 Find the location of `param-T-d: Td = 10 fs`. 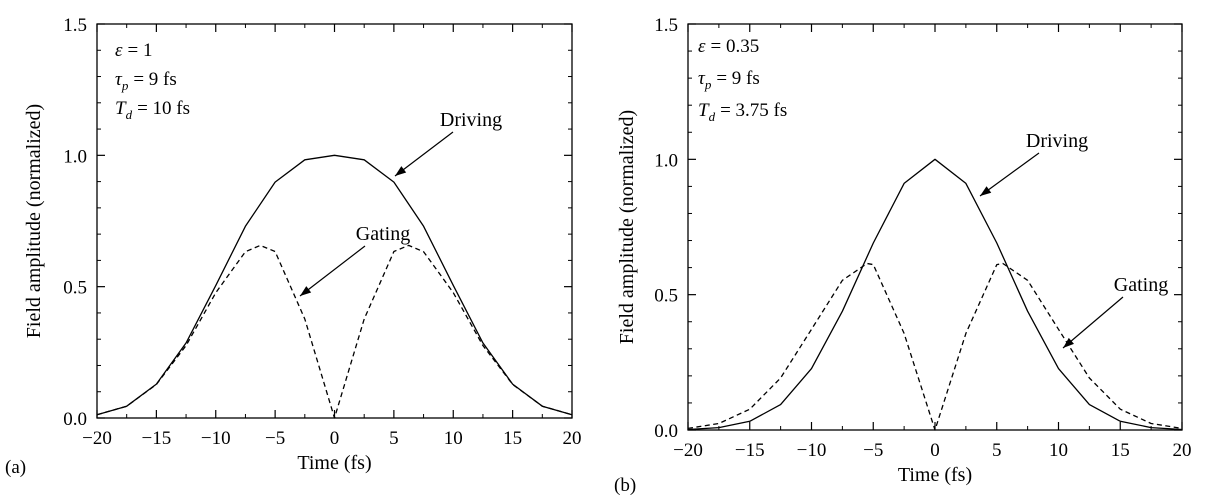

param-T-d: Td = 10 fs is located at coordinates (152, 110).